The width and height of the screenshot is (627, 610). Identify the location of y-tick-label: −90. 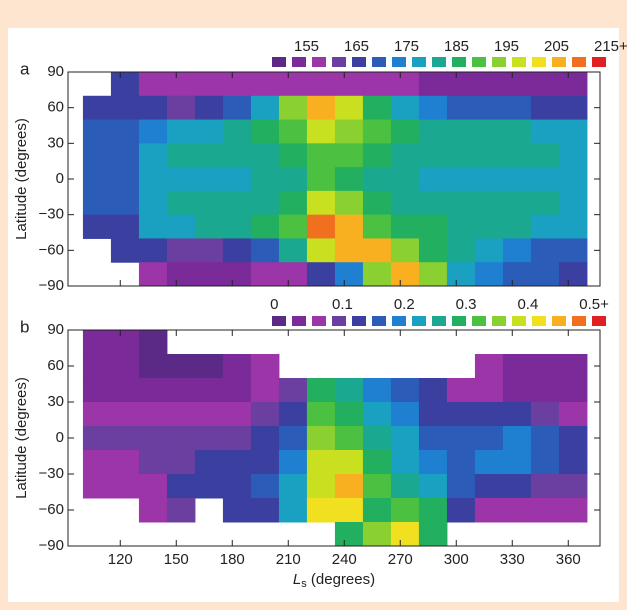
(51, 545).